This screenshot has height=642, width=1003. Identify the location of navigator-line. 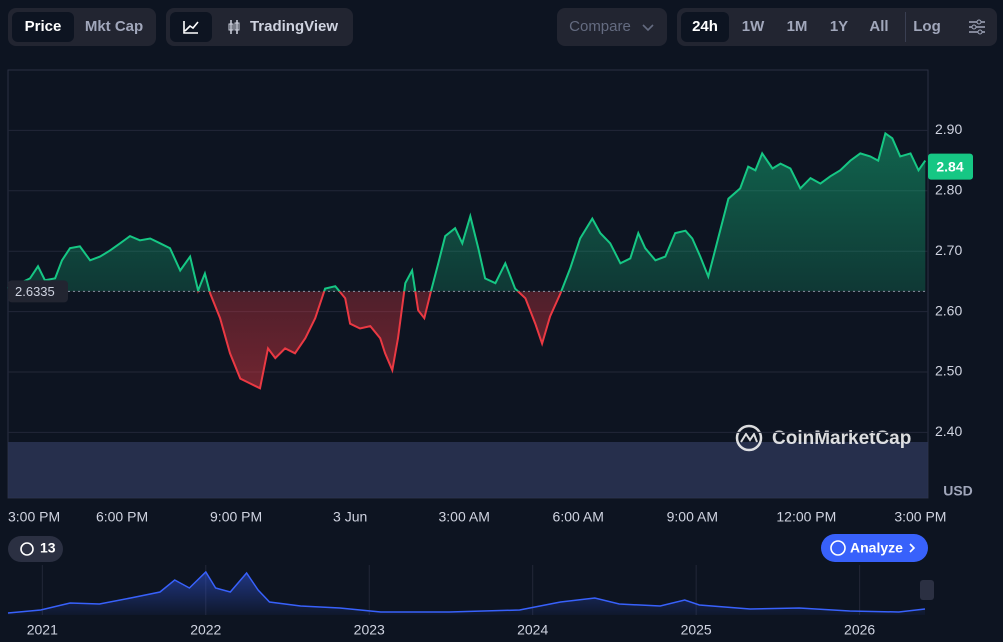
(466, 592).